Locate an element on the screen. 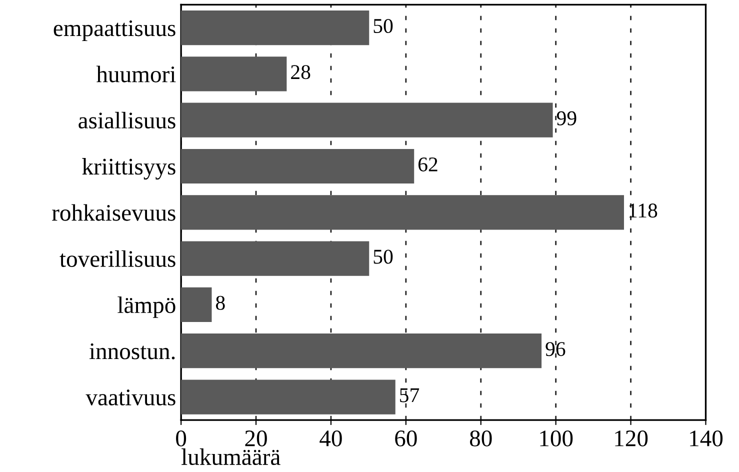 This screenshot has width=739, height=472. x-tick-label: 20 is located at coordinates (256, 438).